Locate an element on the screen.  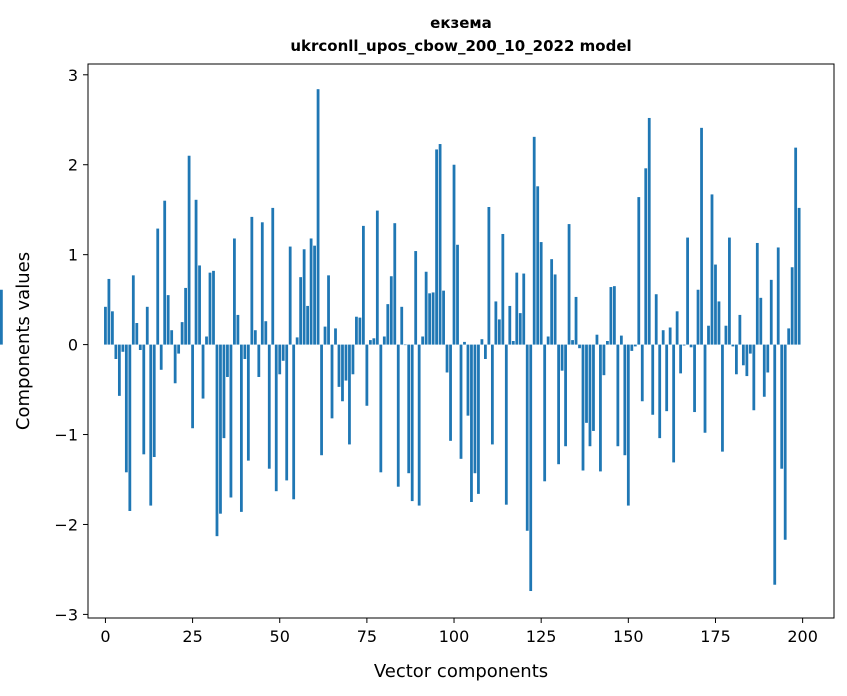
x-axis-ticks: 0 25 50 75 100 125 150 175 200 is located at coordinates (459, 632).